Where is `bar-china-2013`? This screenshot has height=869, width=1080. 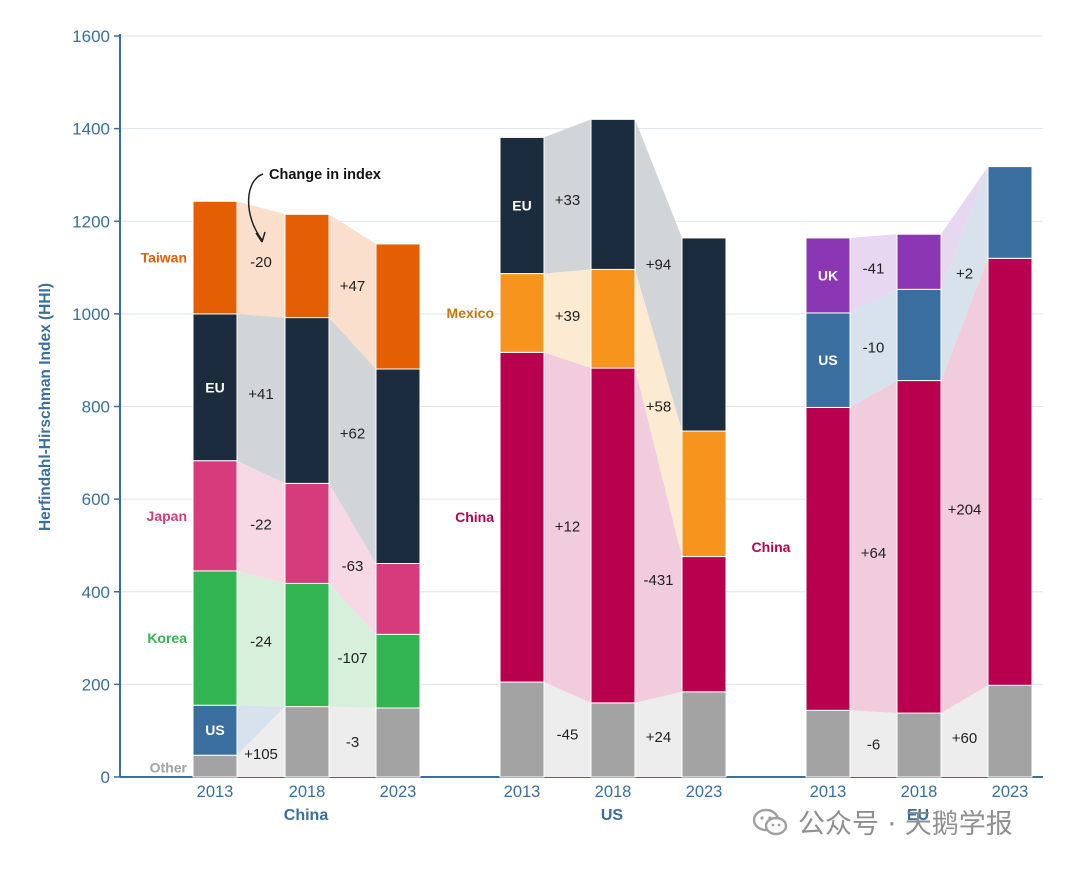 bar-china-2013 is located at coordinates (522, 517).